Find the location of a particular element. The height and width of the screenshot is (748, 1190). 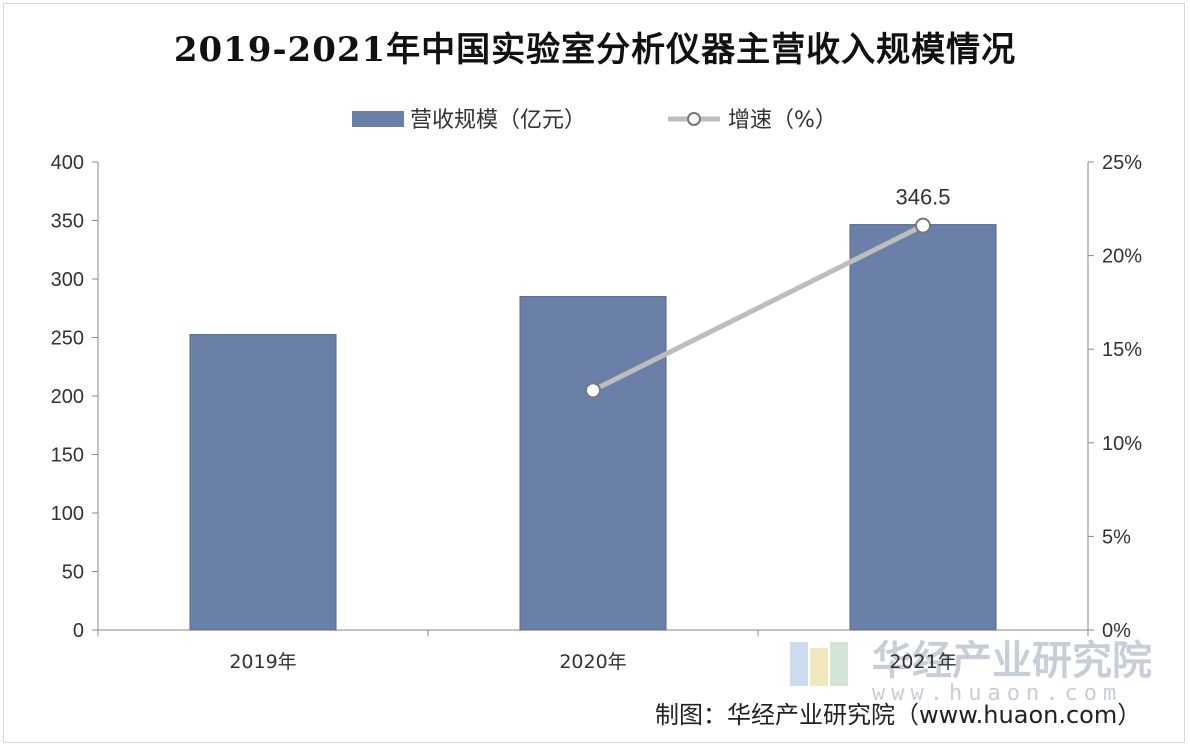

source-credit: 制图：华经产业研究院（www.huaon.com） is located at coordinates (898, 715).